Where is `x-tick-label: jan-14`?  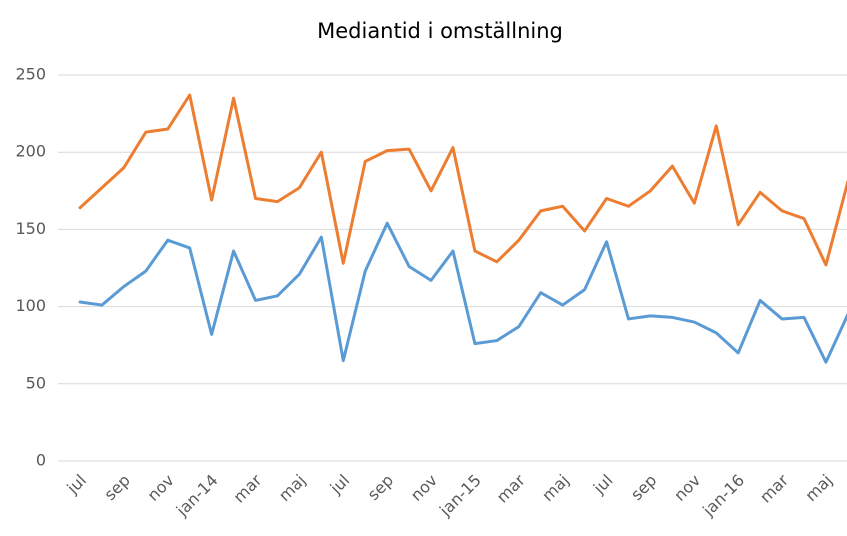
x-tick-label: jan-14 is located at coordinates (197, 496).